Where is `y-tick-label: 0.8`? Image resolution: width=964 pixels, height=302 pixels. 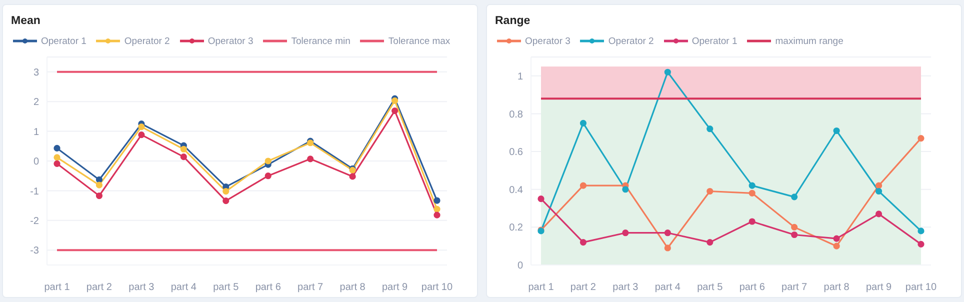
y-tick-label: 0.8 is located at coordinates (516, 114).